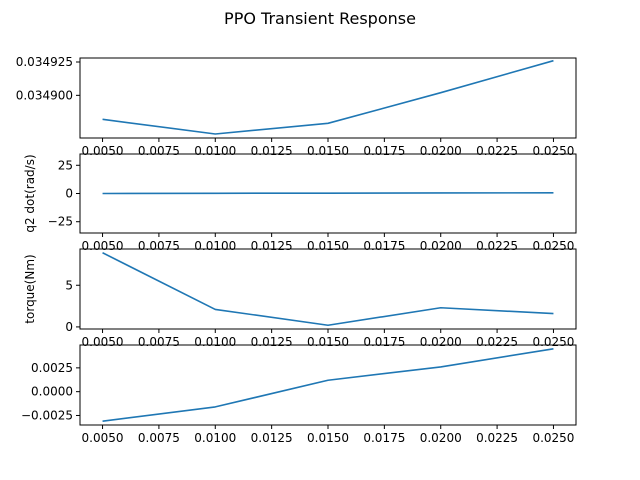 The height and width of the screenshot is (480, 640). Describe the element at coordinates (60, 222) in the screenshot. I see `y-tick-label: −25` at that location.